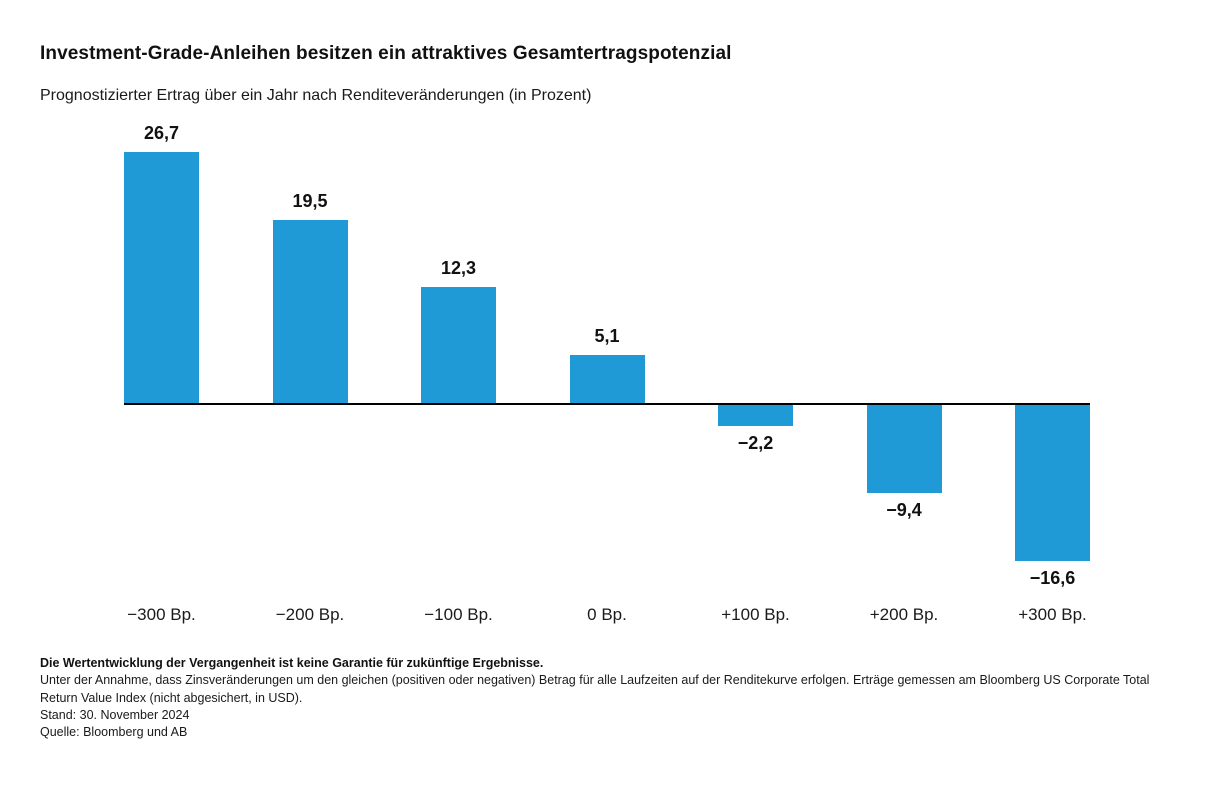 This screenshot has height=799, width=1214. Describe the element at coordinates (607, 614) in the screenshot. I see `x-tick-label: 0 Bp.` at that location.